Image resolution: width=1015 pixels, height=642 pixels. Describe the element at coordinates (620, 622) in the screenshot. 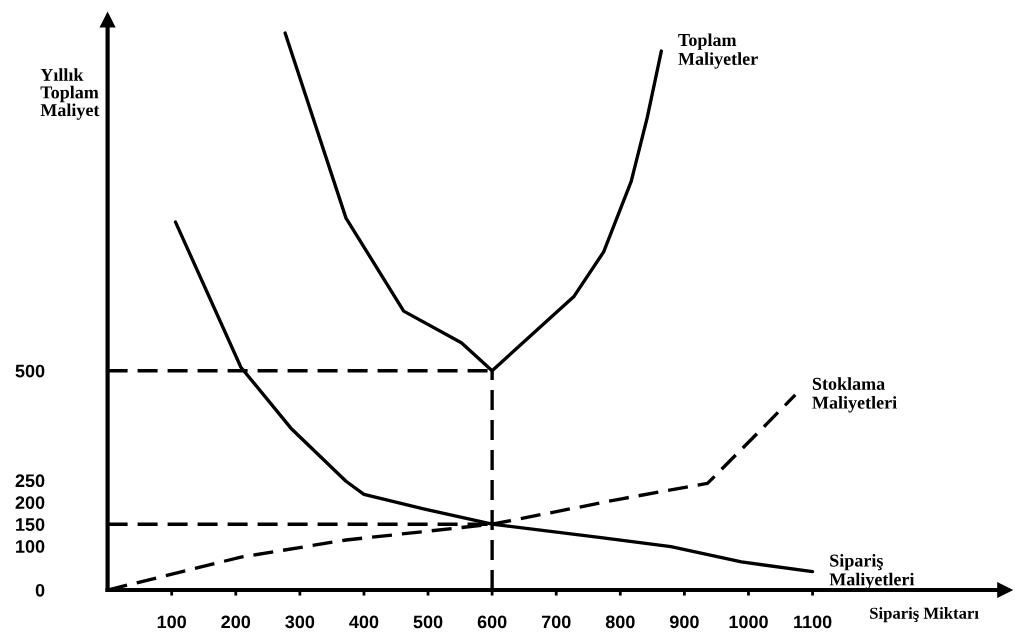

I see `x-tick-label: 800` at that location.